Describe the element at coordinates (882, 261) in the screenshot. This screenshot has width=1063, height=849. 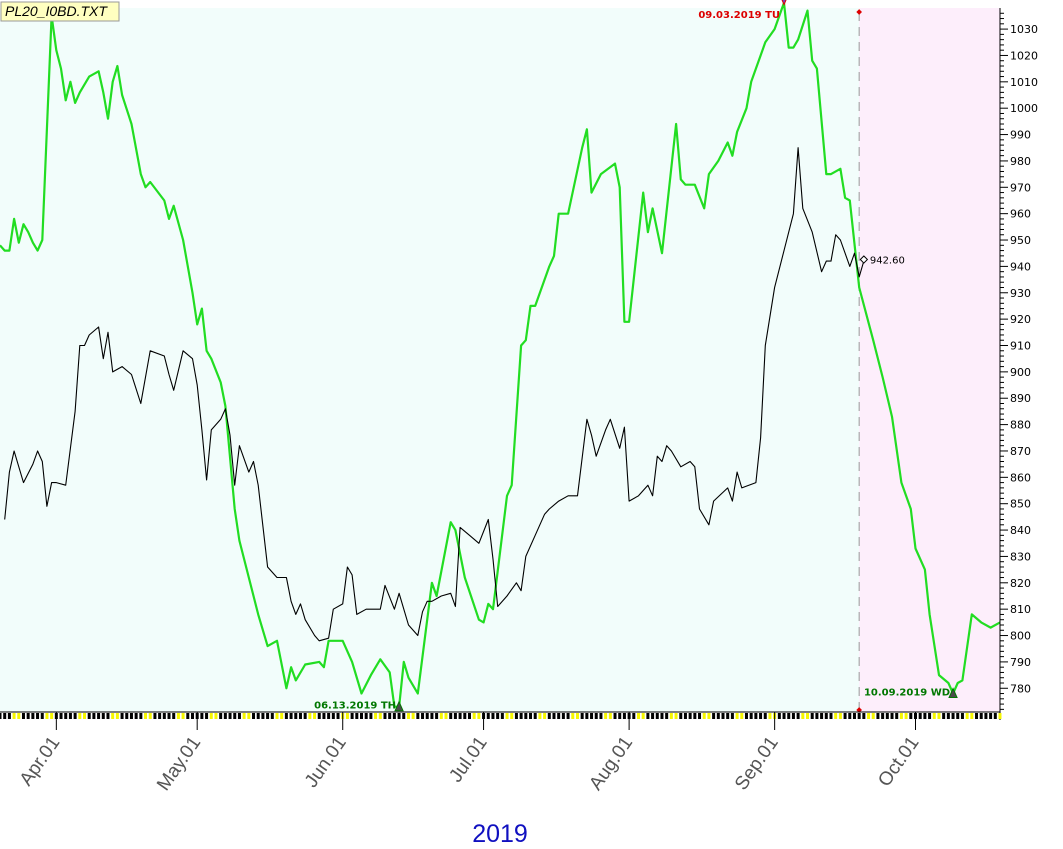
I see `annotation-3: 942.60` at that location.